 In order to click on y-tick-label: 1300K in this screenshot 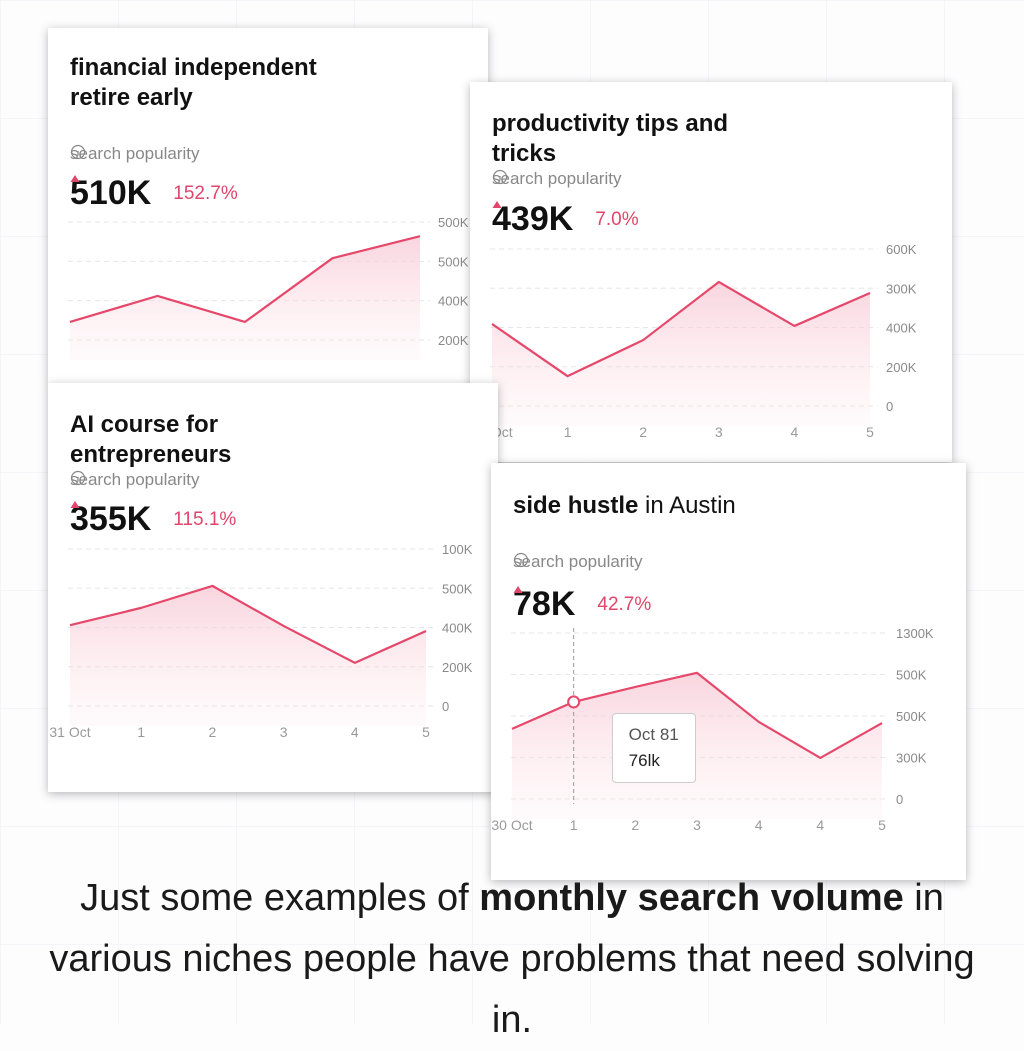, I will do `click(915, 633)`.